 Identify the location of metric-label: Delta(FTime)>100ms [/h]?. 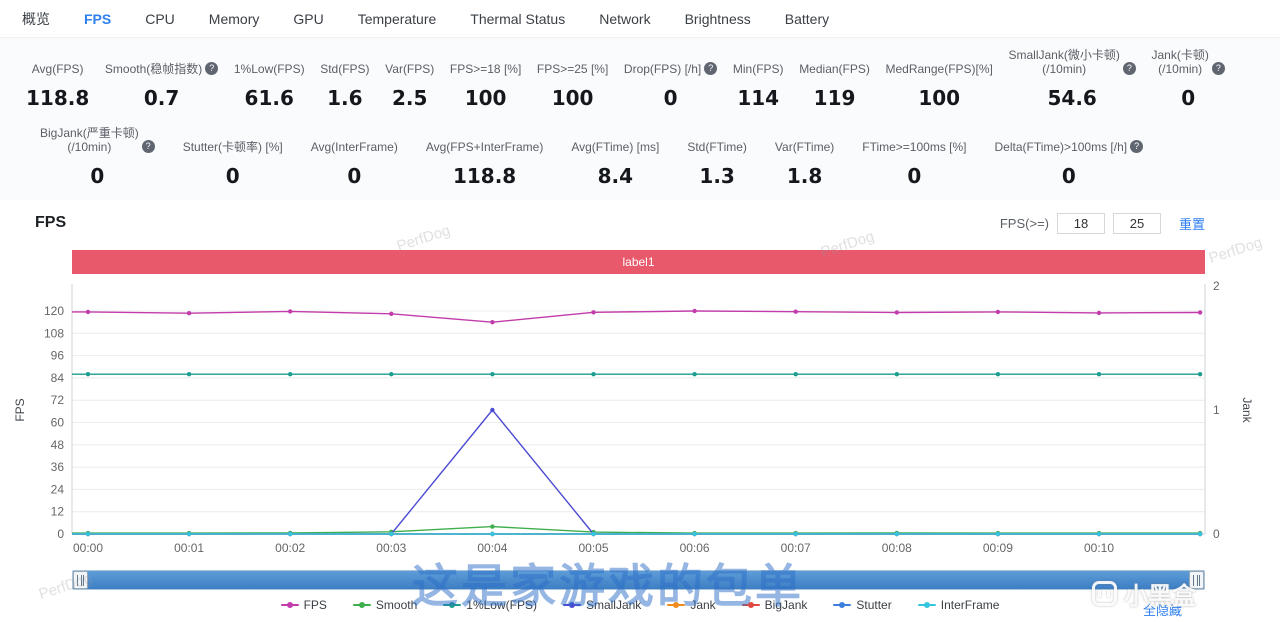
(1069, 139).